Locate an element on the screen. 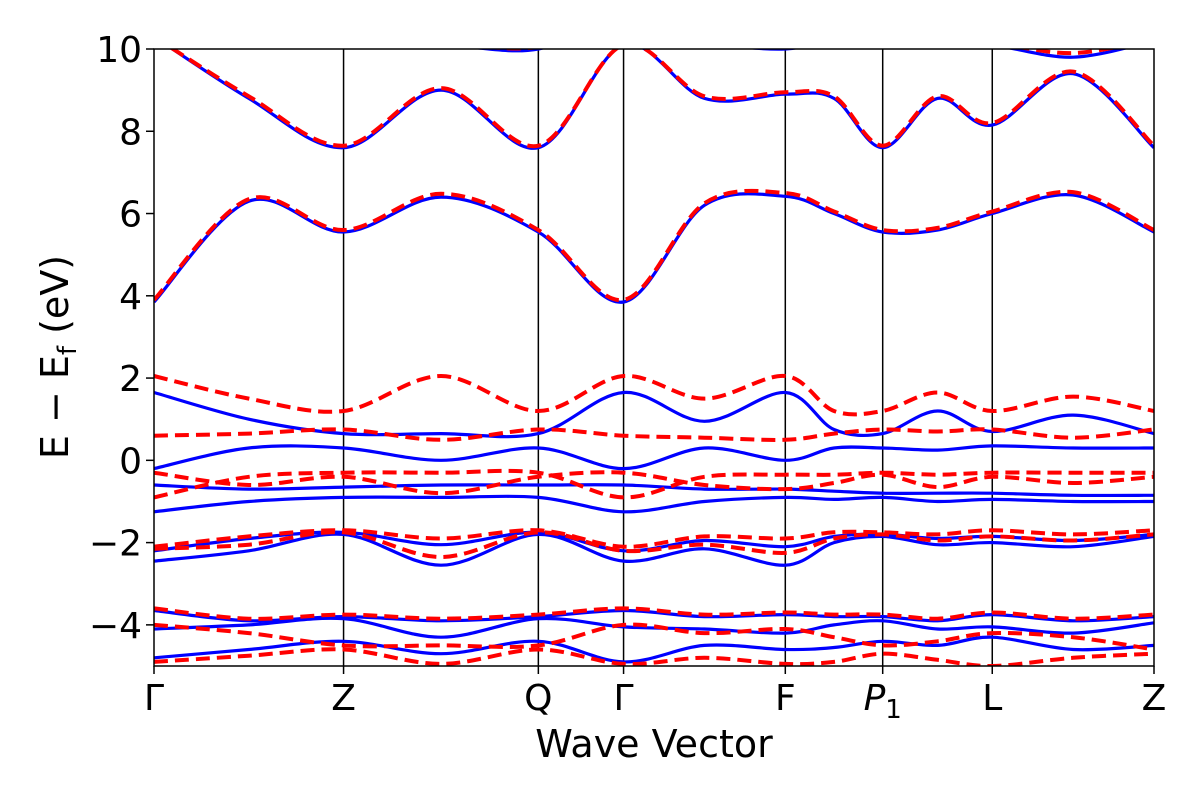 Image resolution: width=1200 pixels, height=800 pixels. x-tick-label: Q is located at coordinates (538, 698).